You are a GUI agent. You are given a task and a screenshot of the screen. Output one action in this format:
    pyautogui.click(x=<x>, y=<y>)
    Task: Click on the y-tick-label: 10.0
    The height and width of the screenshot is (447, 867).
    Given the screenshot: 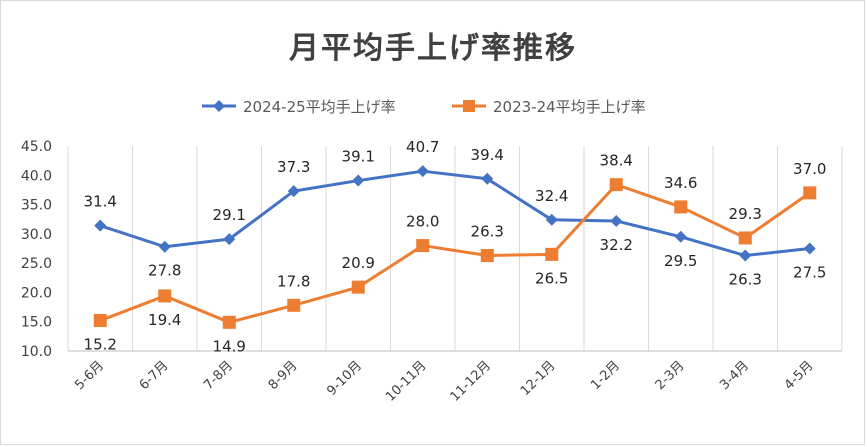 What is the action you would take?
    pyautogui.click(x=36, y=352)
    